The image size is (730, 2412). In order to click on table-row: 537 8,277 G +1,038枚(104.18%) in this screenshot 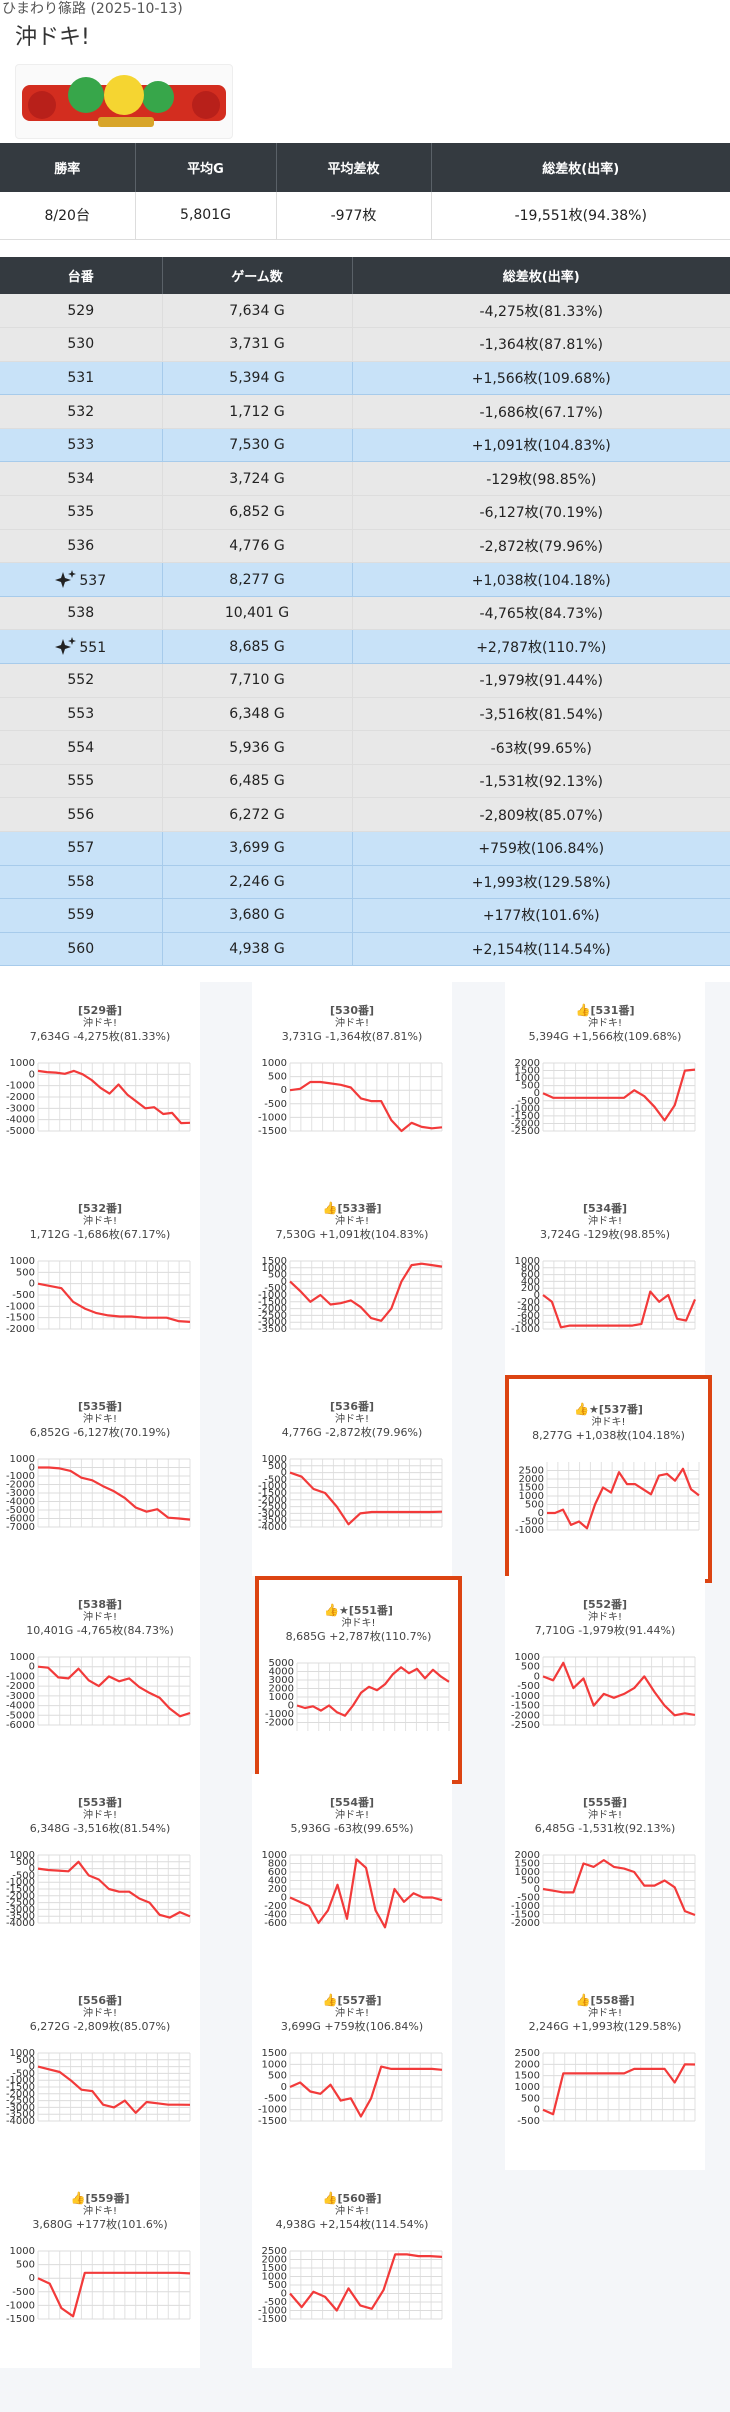, I will do `click(365, 579)`.